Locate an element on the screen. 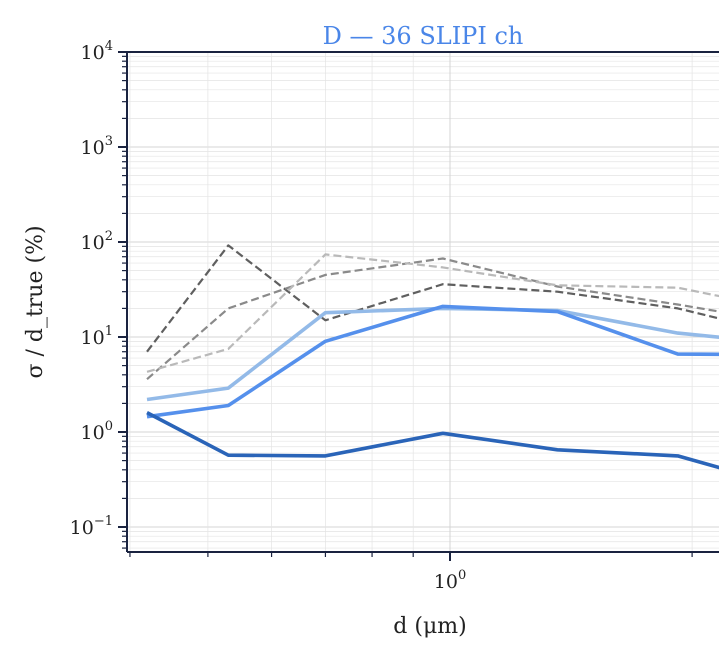 The width and height of the screenshot is (721, 660). y-tick-label: 10⁴ is located at coordinates (97, 51).